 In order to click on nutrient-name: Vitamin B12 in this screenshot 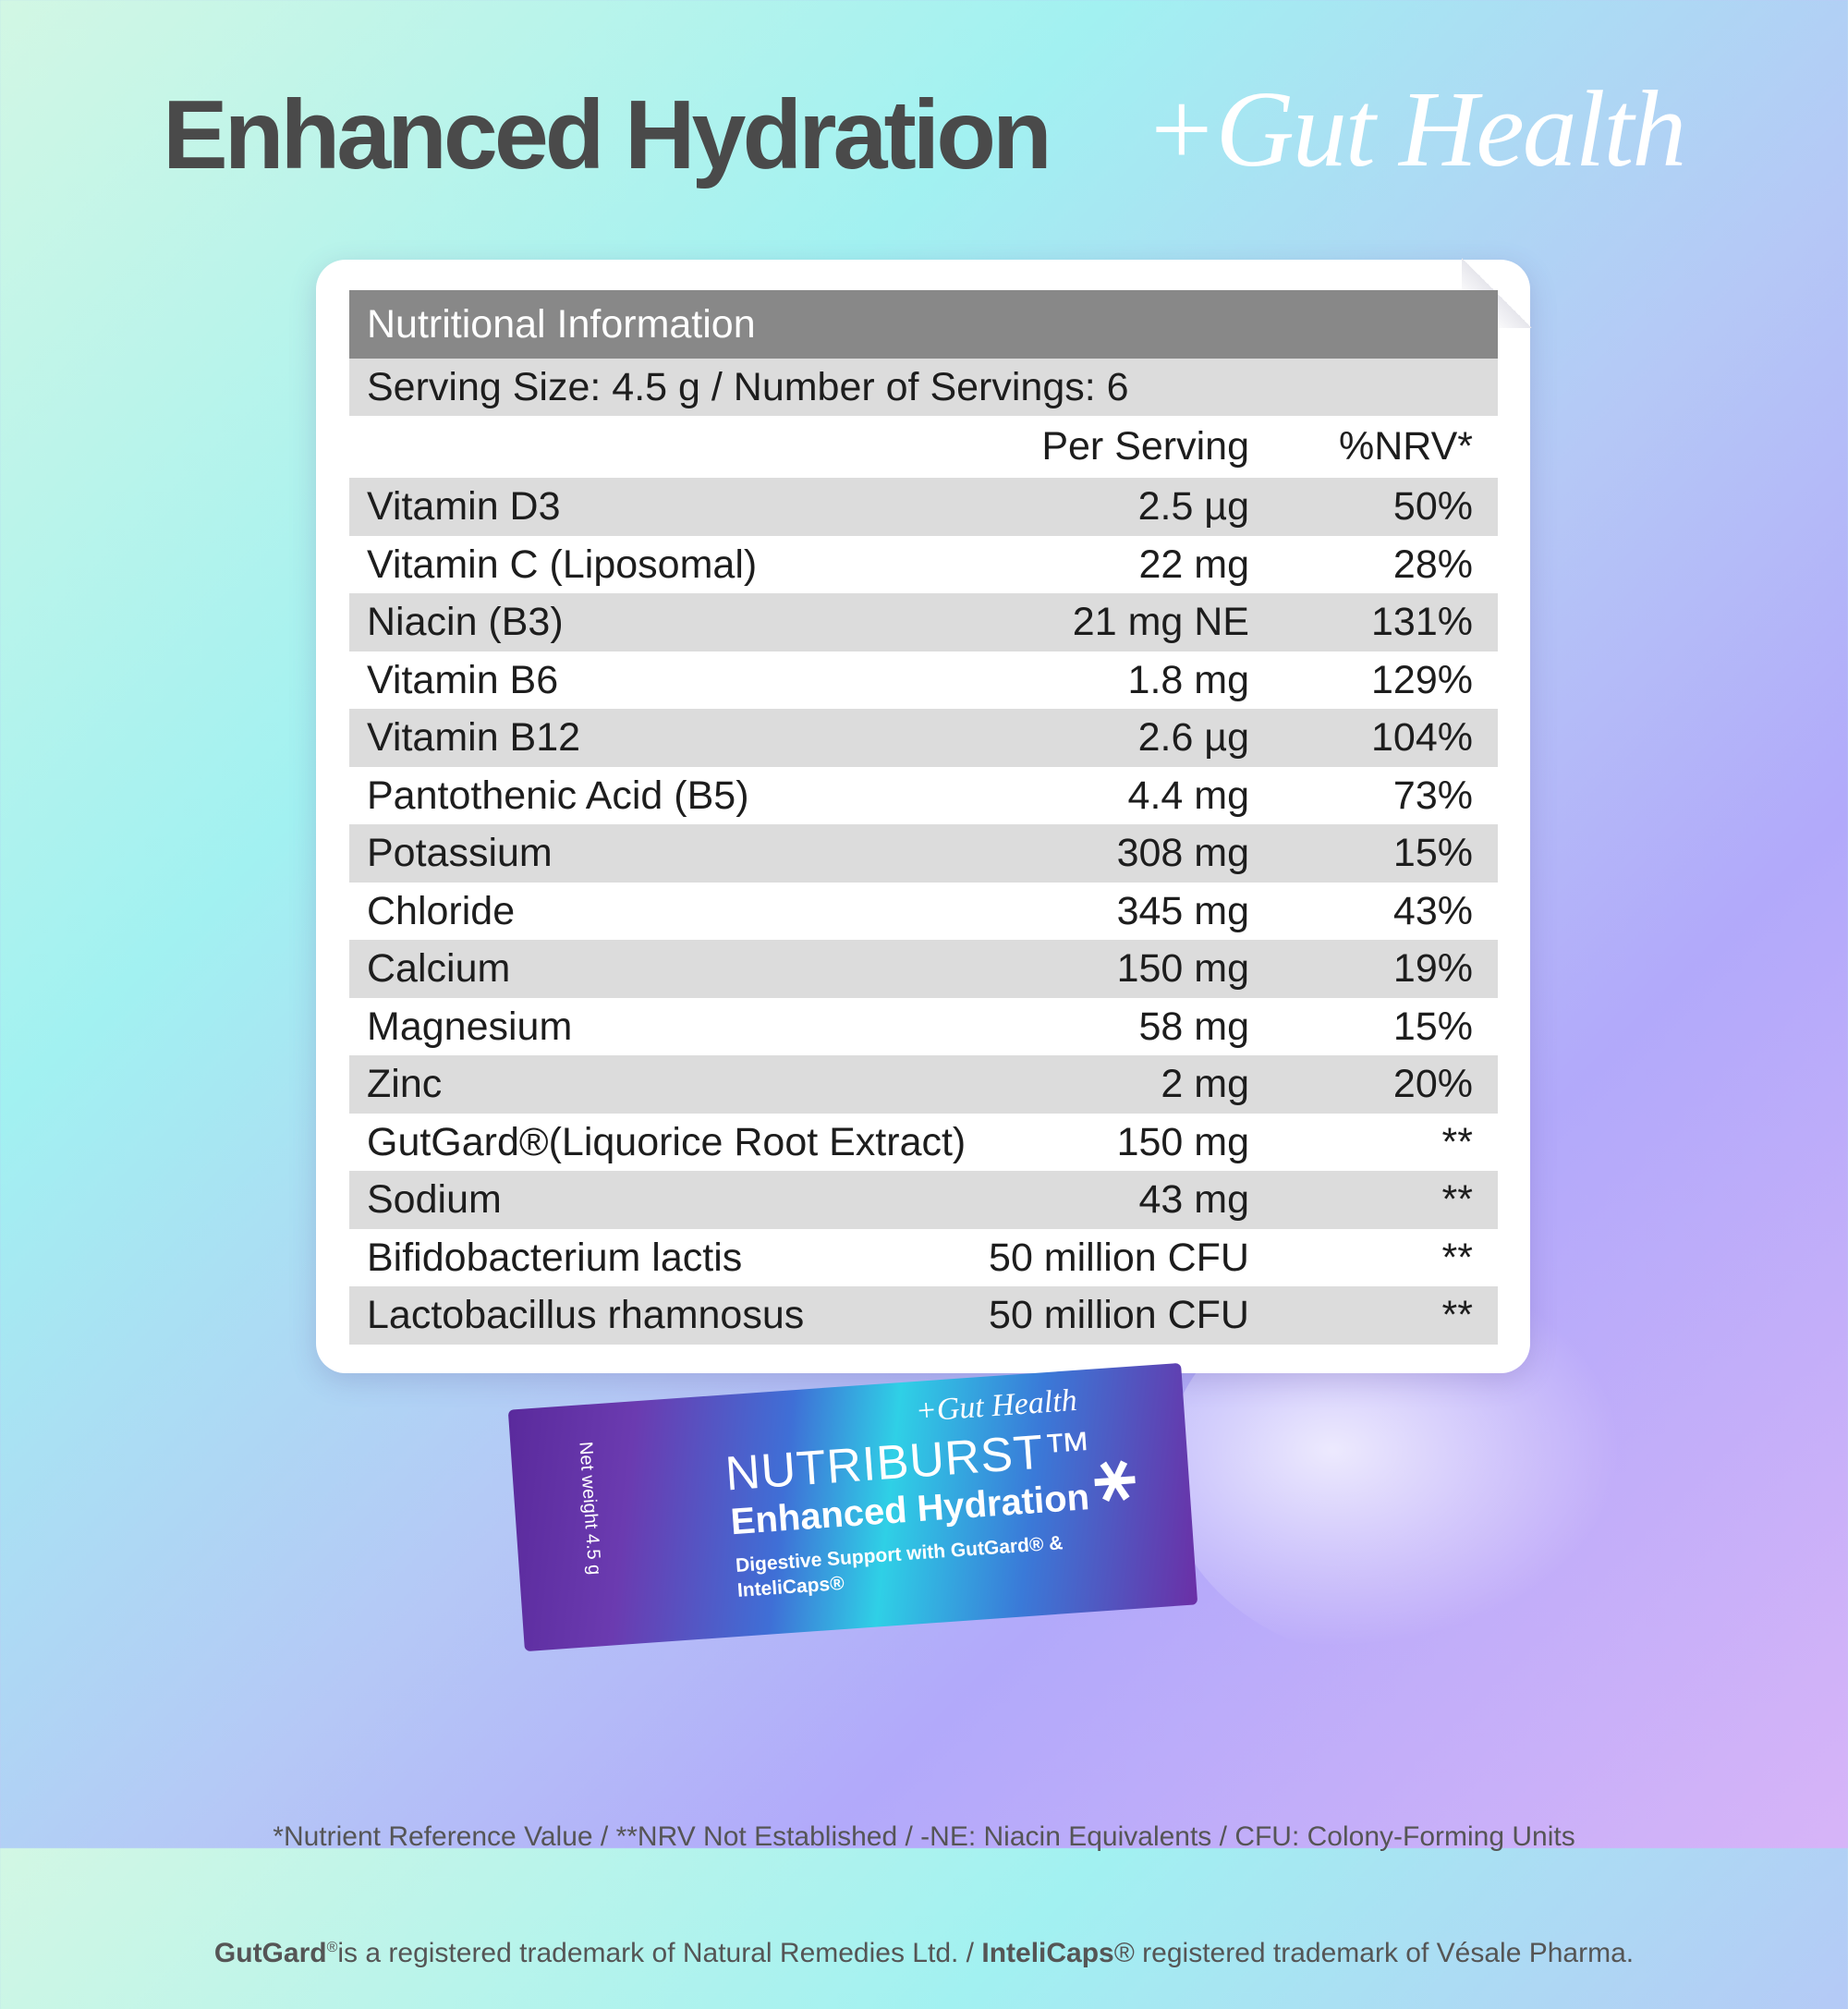, I will do `click(474, 737)`.